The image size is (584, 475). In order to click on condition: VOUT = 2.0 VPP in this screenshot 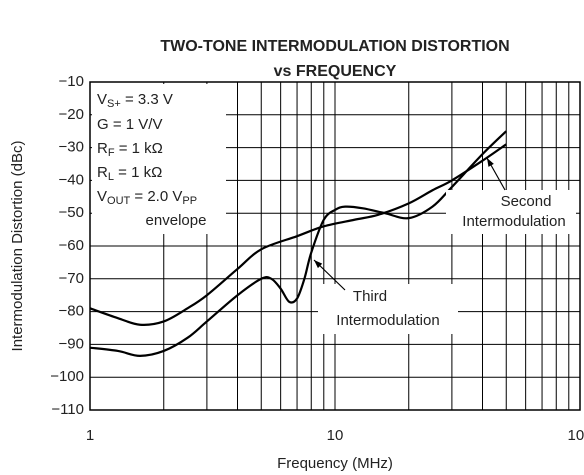, I will do `click(147, 197)`.